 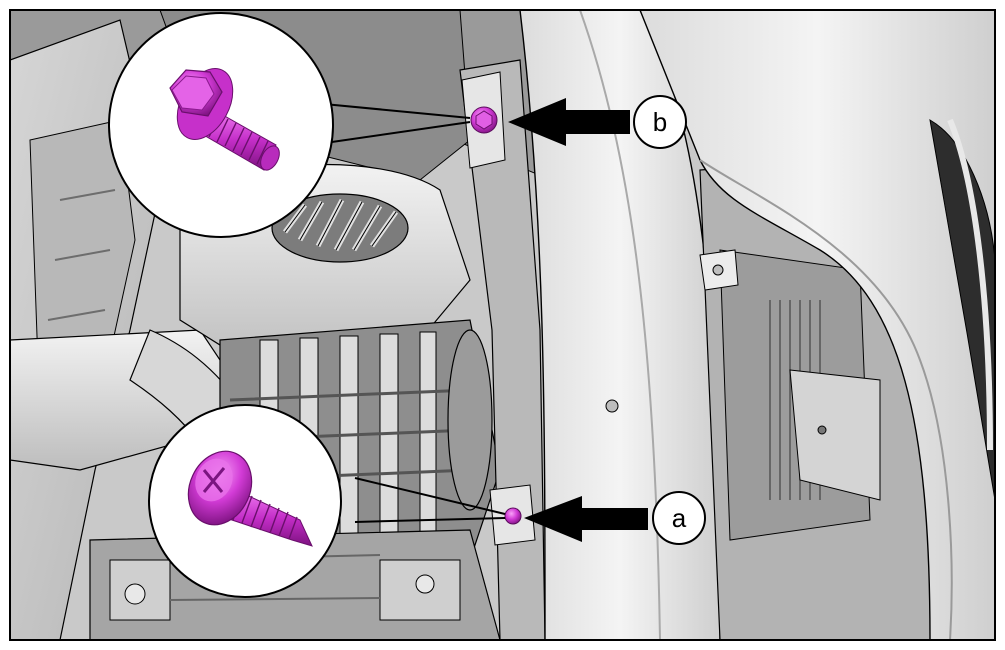 What do you see at coordinates (513, 516) in the screenshot?
I see `screw-a-location` at bounding box center [513, 516].